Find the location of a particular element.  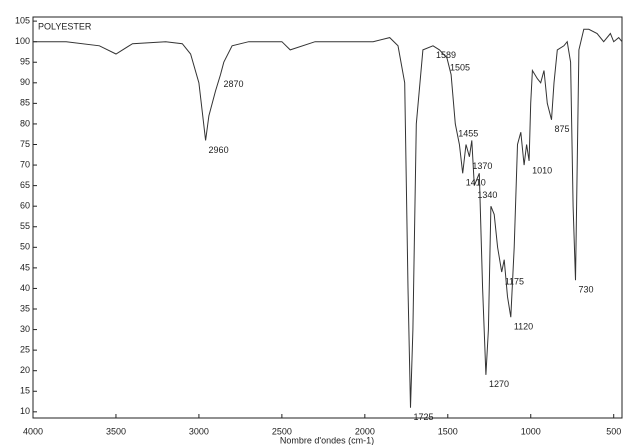

y-tick-label: 25 is located at coordinates (25, 350).